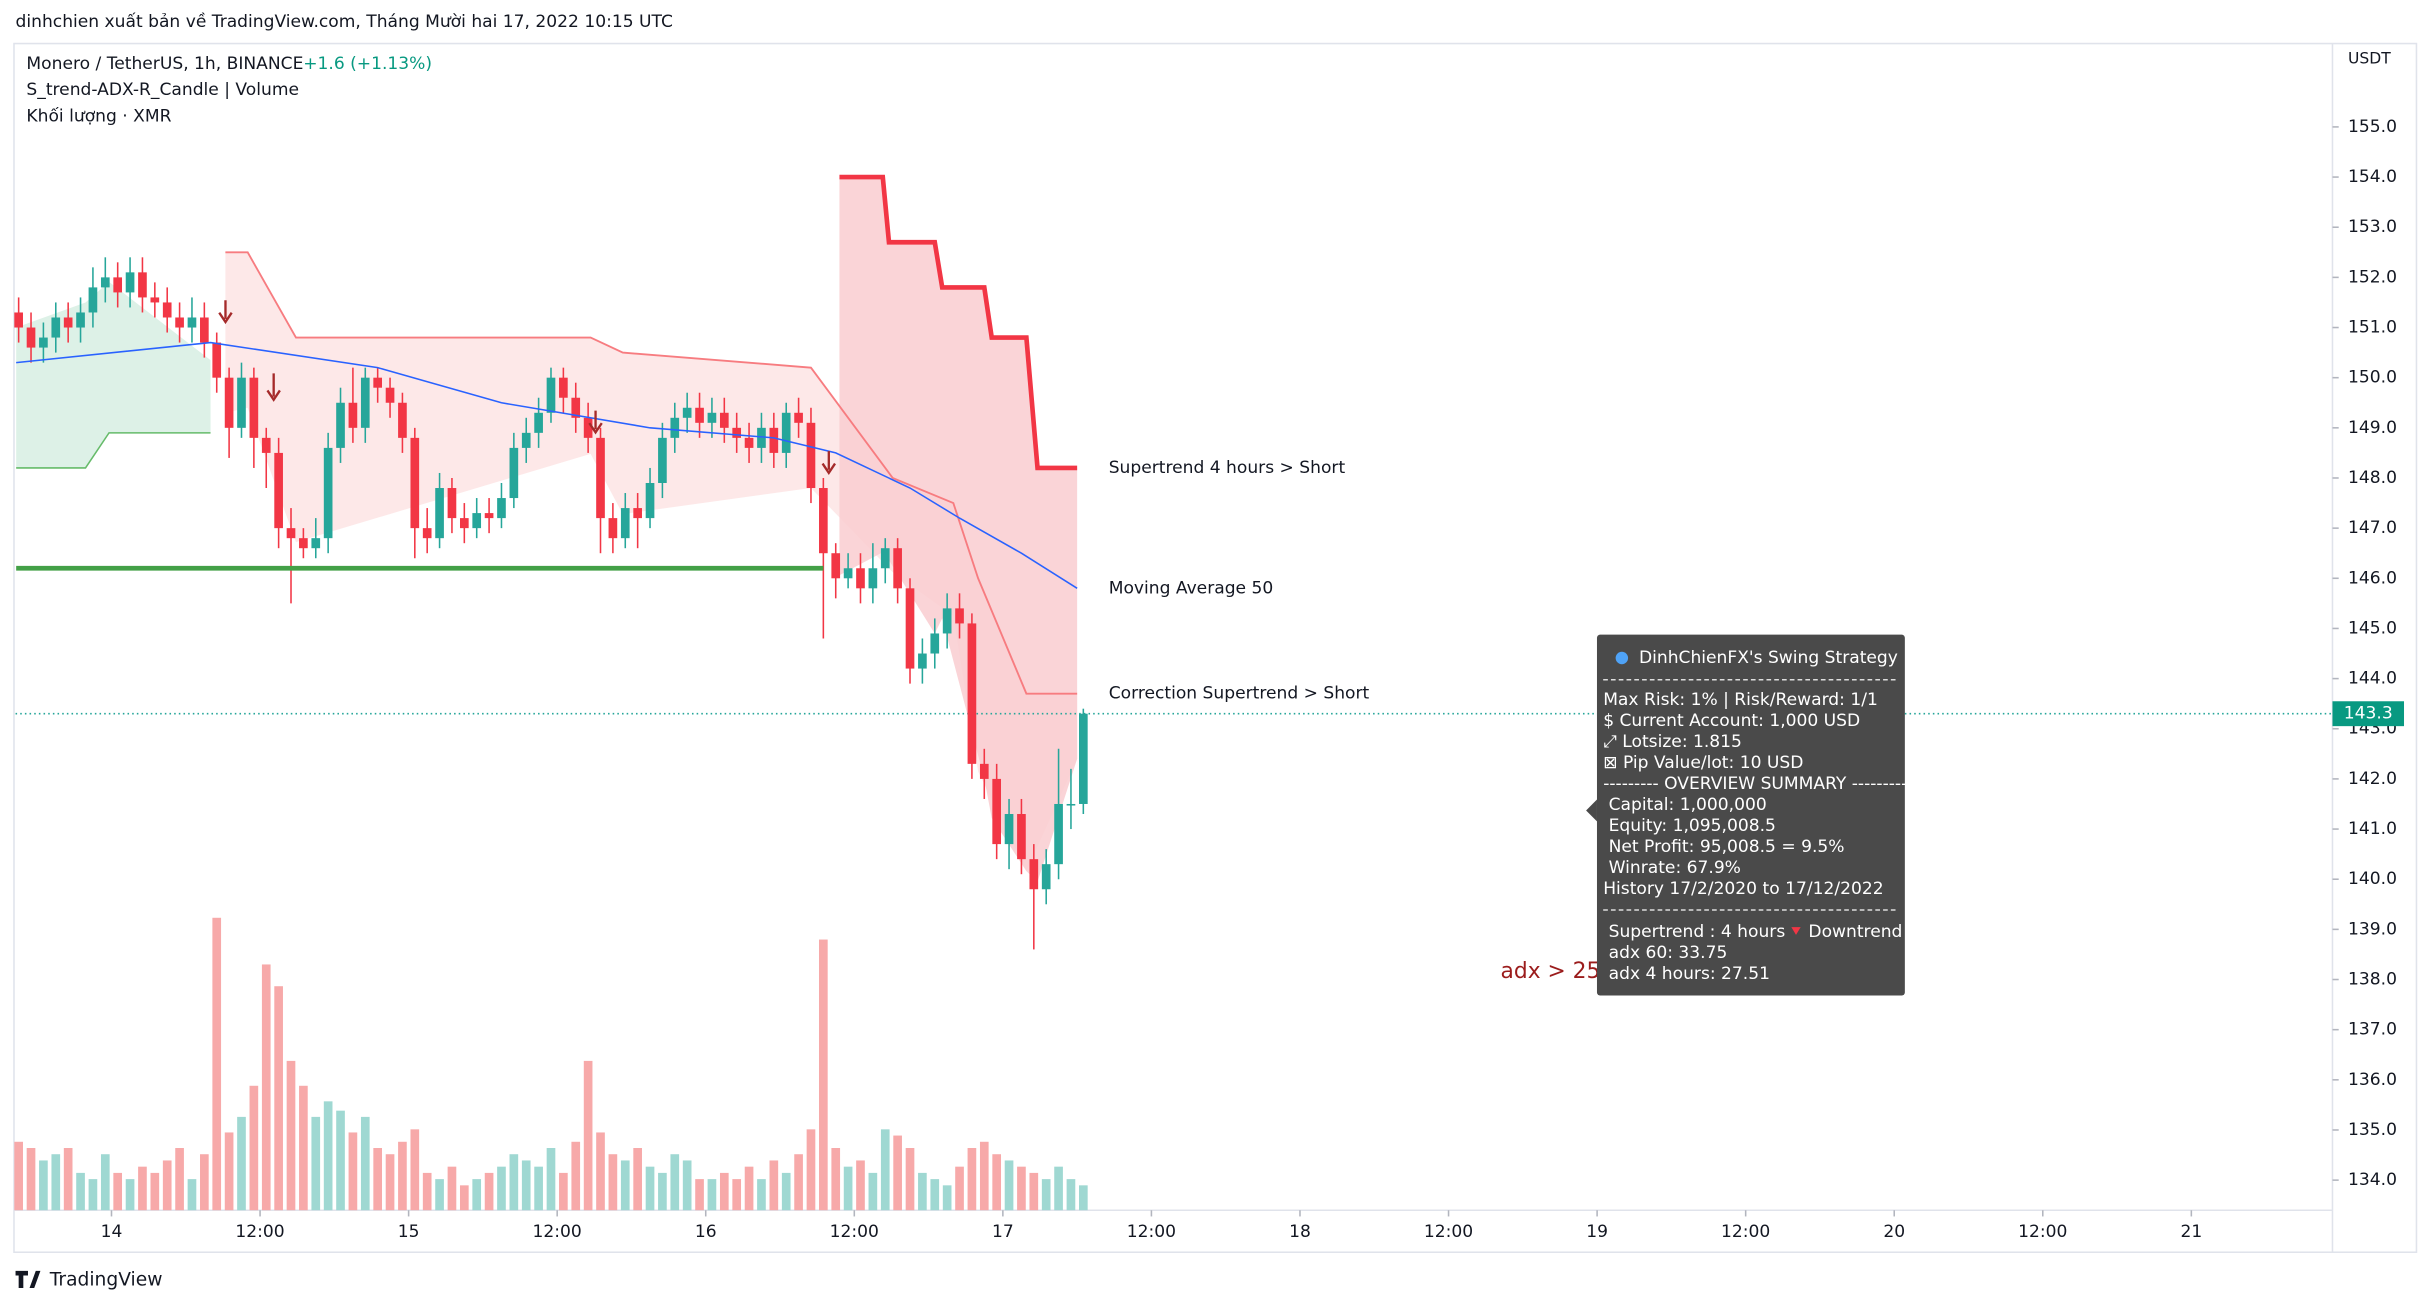 The width and height of the screenshot is (2432, 1302). What do you see at coordinates (2372, 1080) in the screenshot?
I see `y-tick-label: 136.0` at bounding box center [2372, 1080].